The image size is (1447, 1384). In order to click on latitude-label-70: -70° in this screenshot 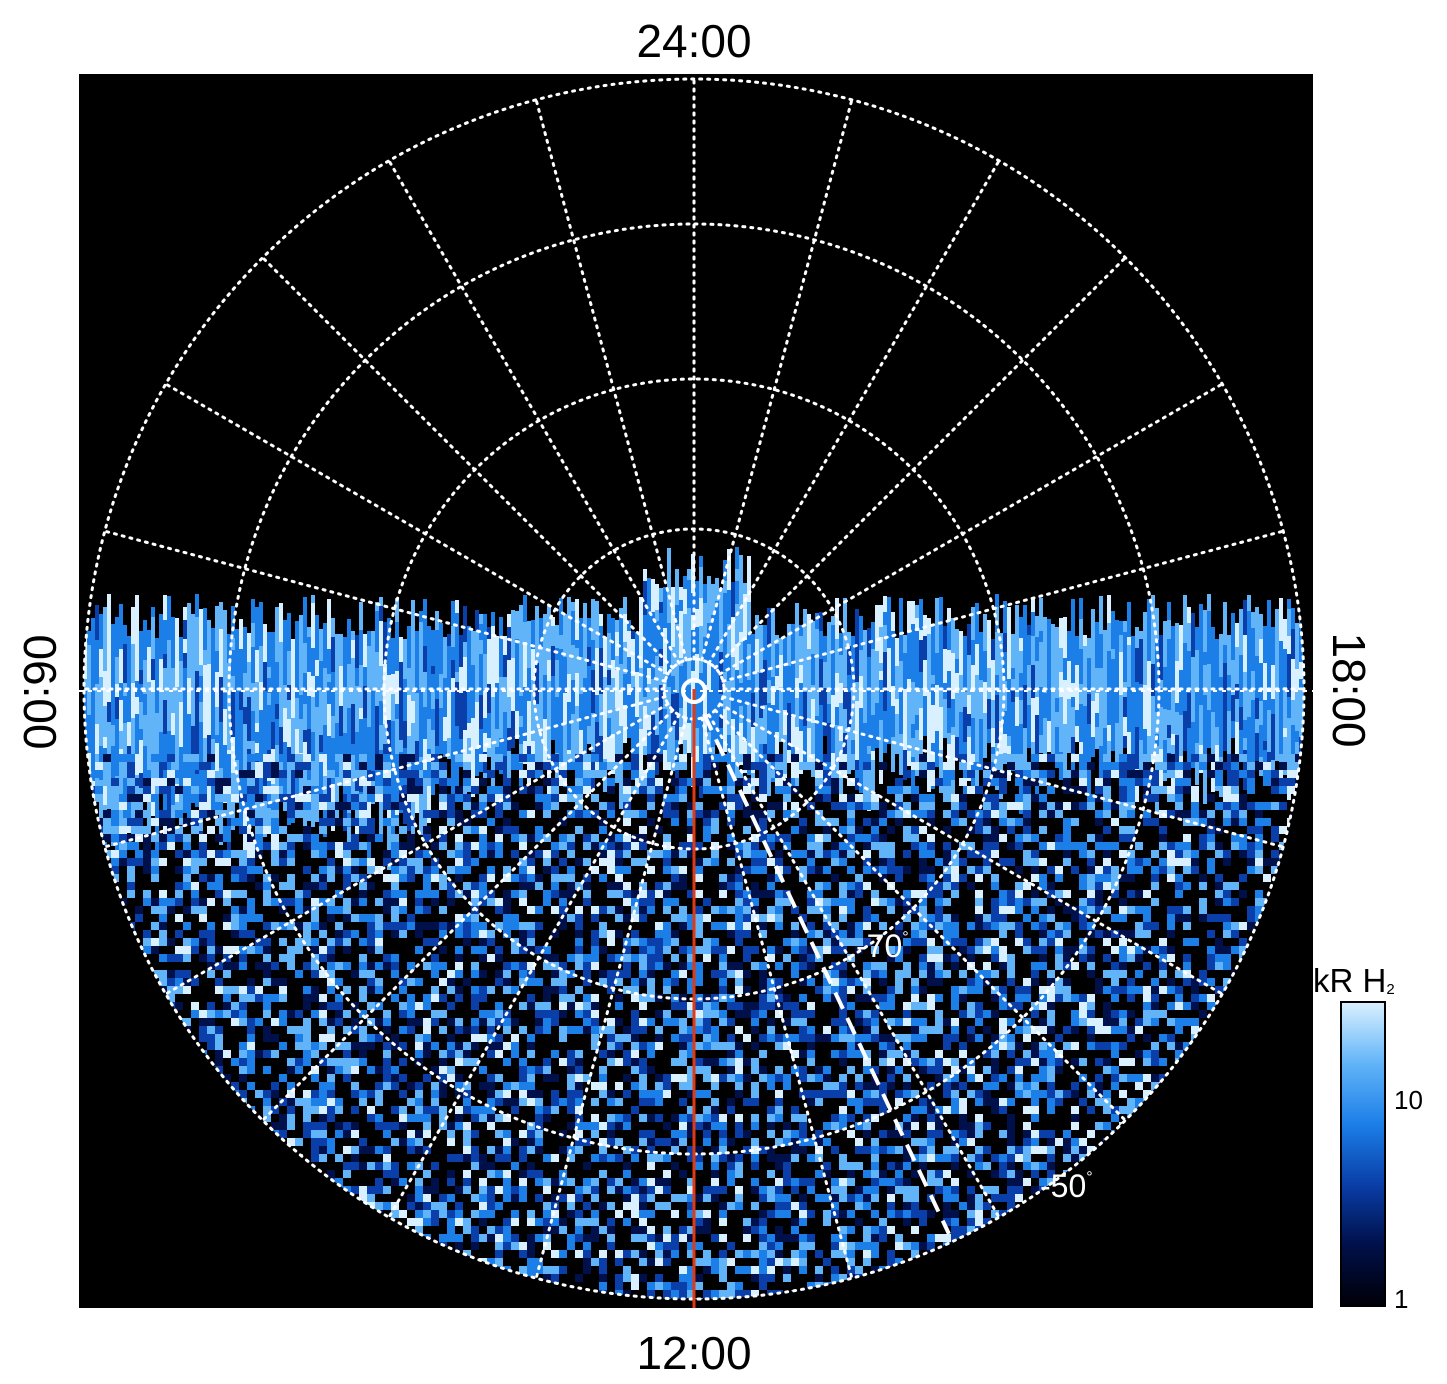, I will do `click(882, 946)`.